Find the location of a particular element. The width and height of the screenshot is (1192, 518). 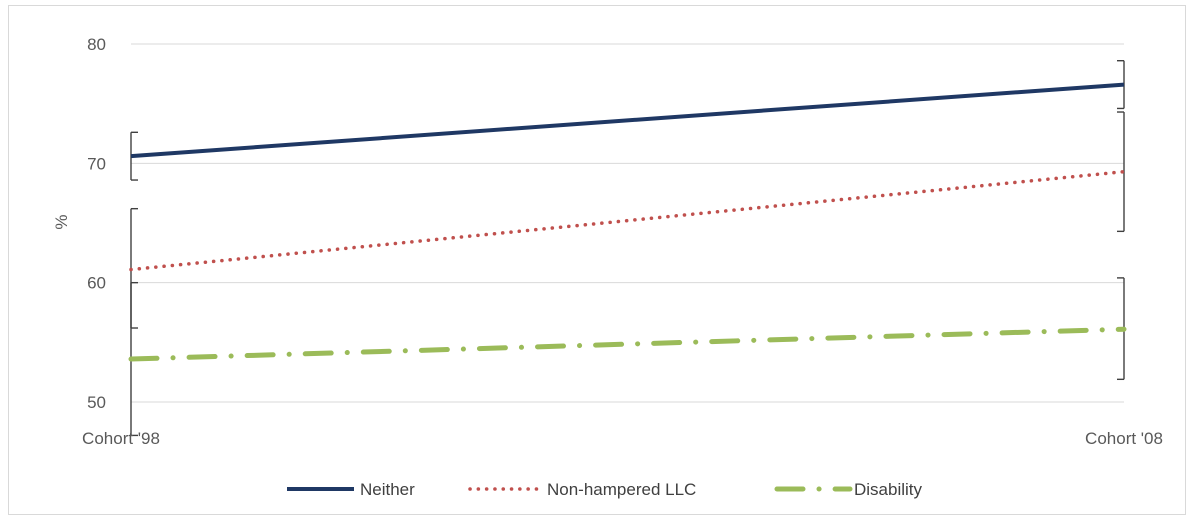

x-tick-label-1: Cohort '08 is located at coordinates (1124, 438).